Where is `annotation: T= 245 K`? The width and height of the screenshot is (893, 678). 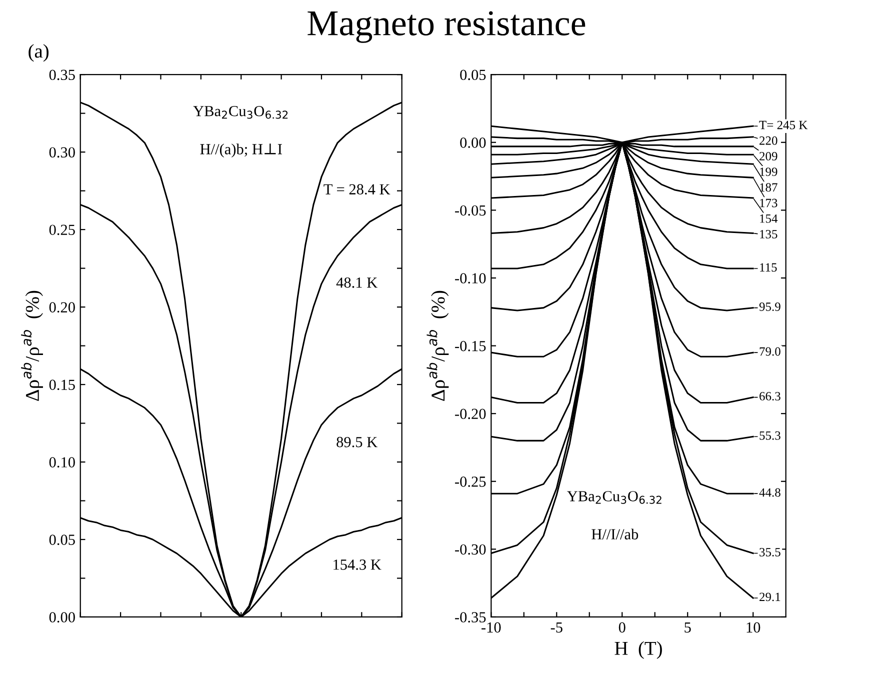
annotation: T= 245 K is located at coordinates (783, 125).